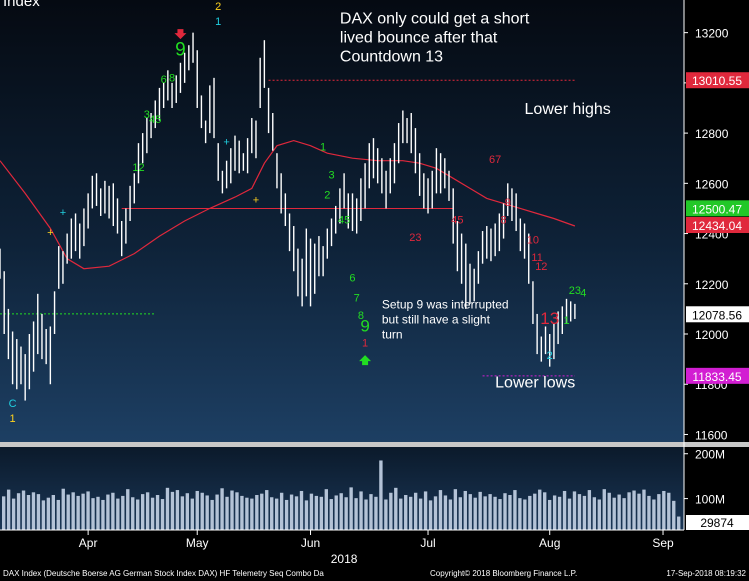 The image size is (749, 581). Describe the element at coordinates (535, 383) in the screenshot. I see `chart-callout-text: Lower lows` at that location.